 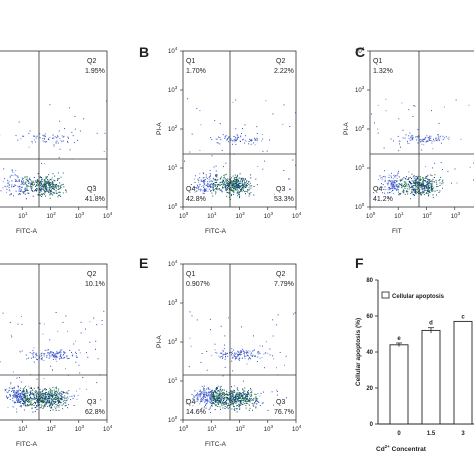 What do you see at coordinates (280, 189) in the screenshot?
I see `quadrant-q3-label: Q3` at bounding box center [280, 189].